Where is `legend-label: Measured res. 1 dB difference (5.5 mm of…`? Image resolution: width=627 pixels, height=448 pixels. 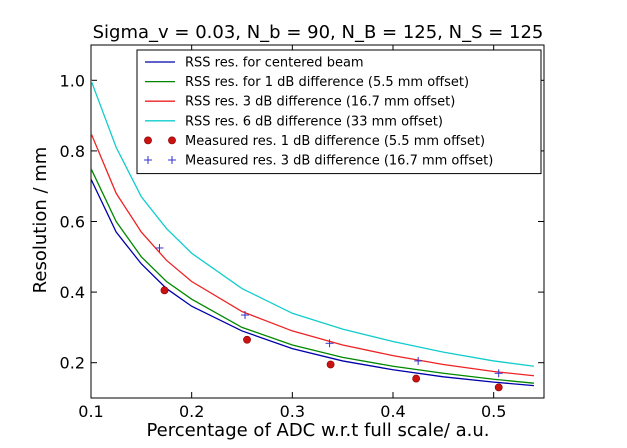 legend-label: Measured res. 1 dB difference (5.5 mm of… is located at coordinates (335, 141).